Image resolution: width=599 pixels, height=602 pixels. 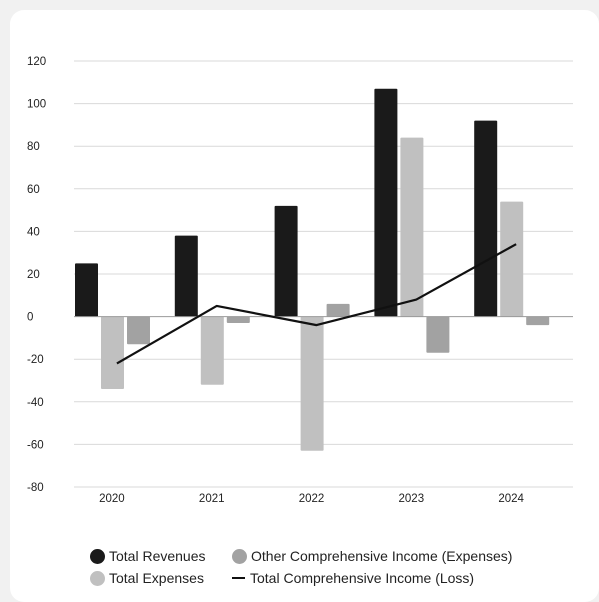 I want to click on y-tick-label: 0, so click(x=30, y=318).